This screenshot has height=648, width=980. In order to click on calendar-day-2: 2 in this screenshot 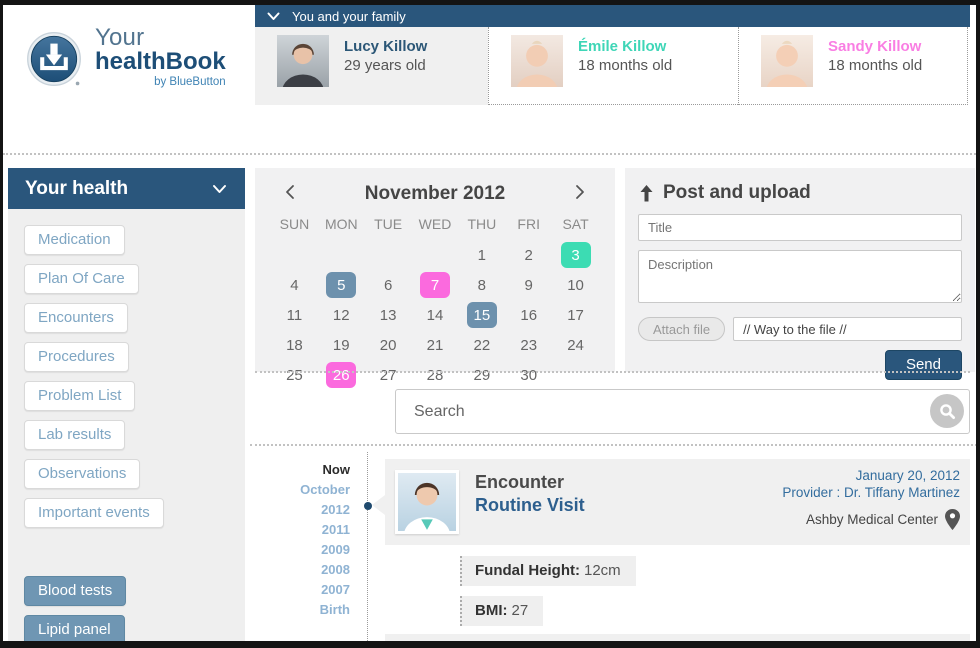, I will do `click(528, 255)`.